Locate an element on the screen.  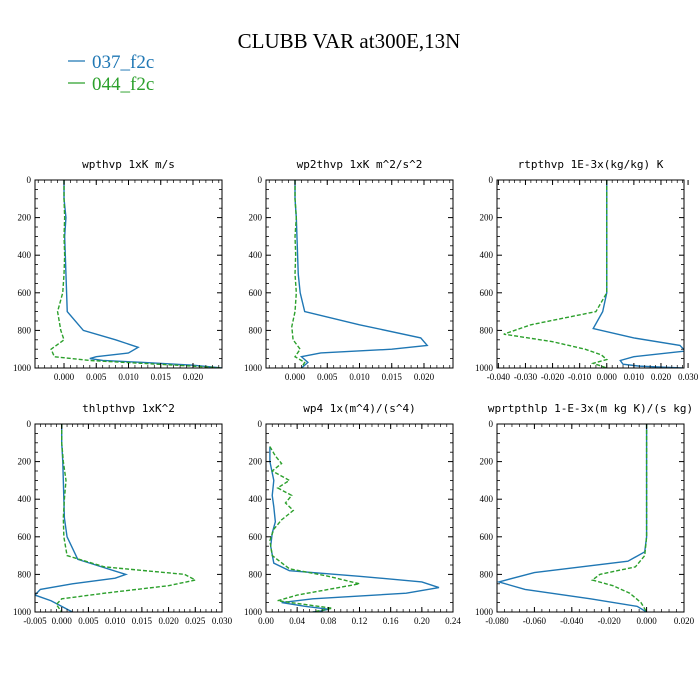
panel-title: wprtpthlp 1-E-3x(m kg K)/(s kg) is located at coordinates (590, 408).